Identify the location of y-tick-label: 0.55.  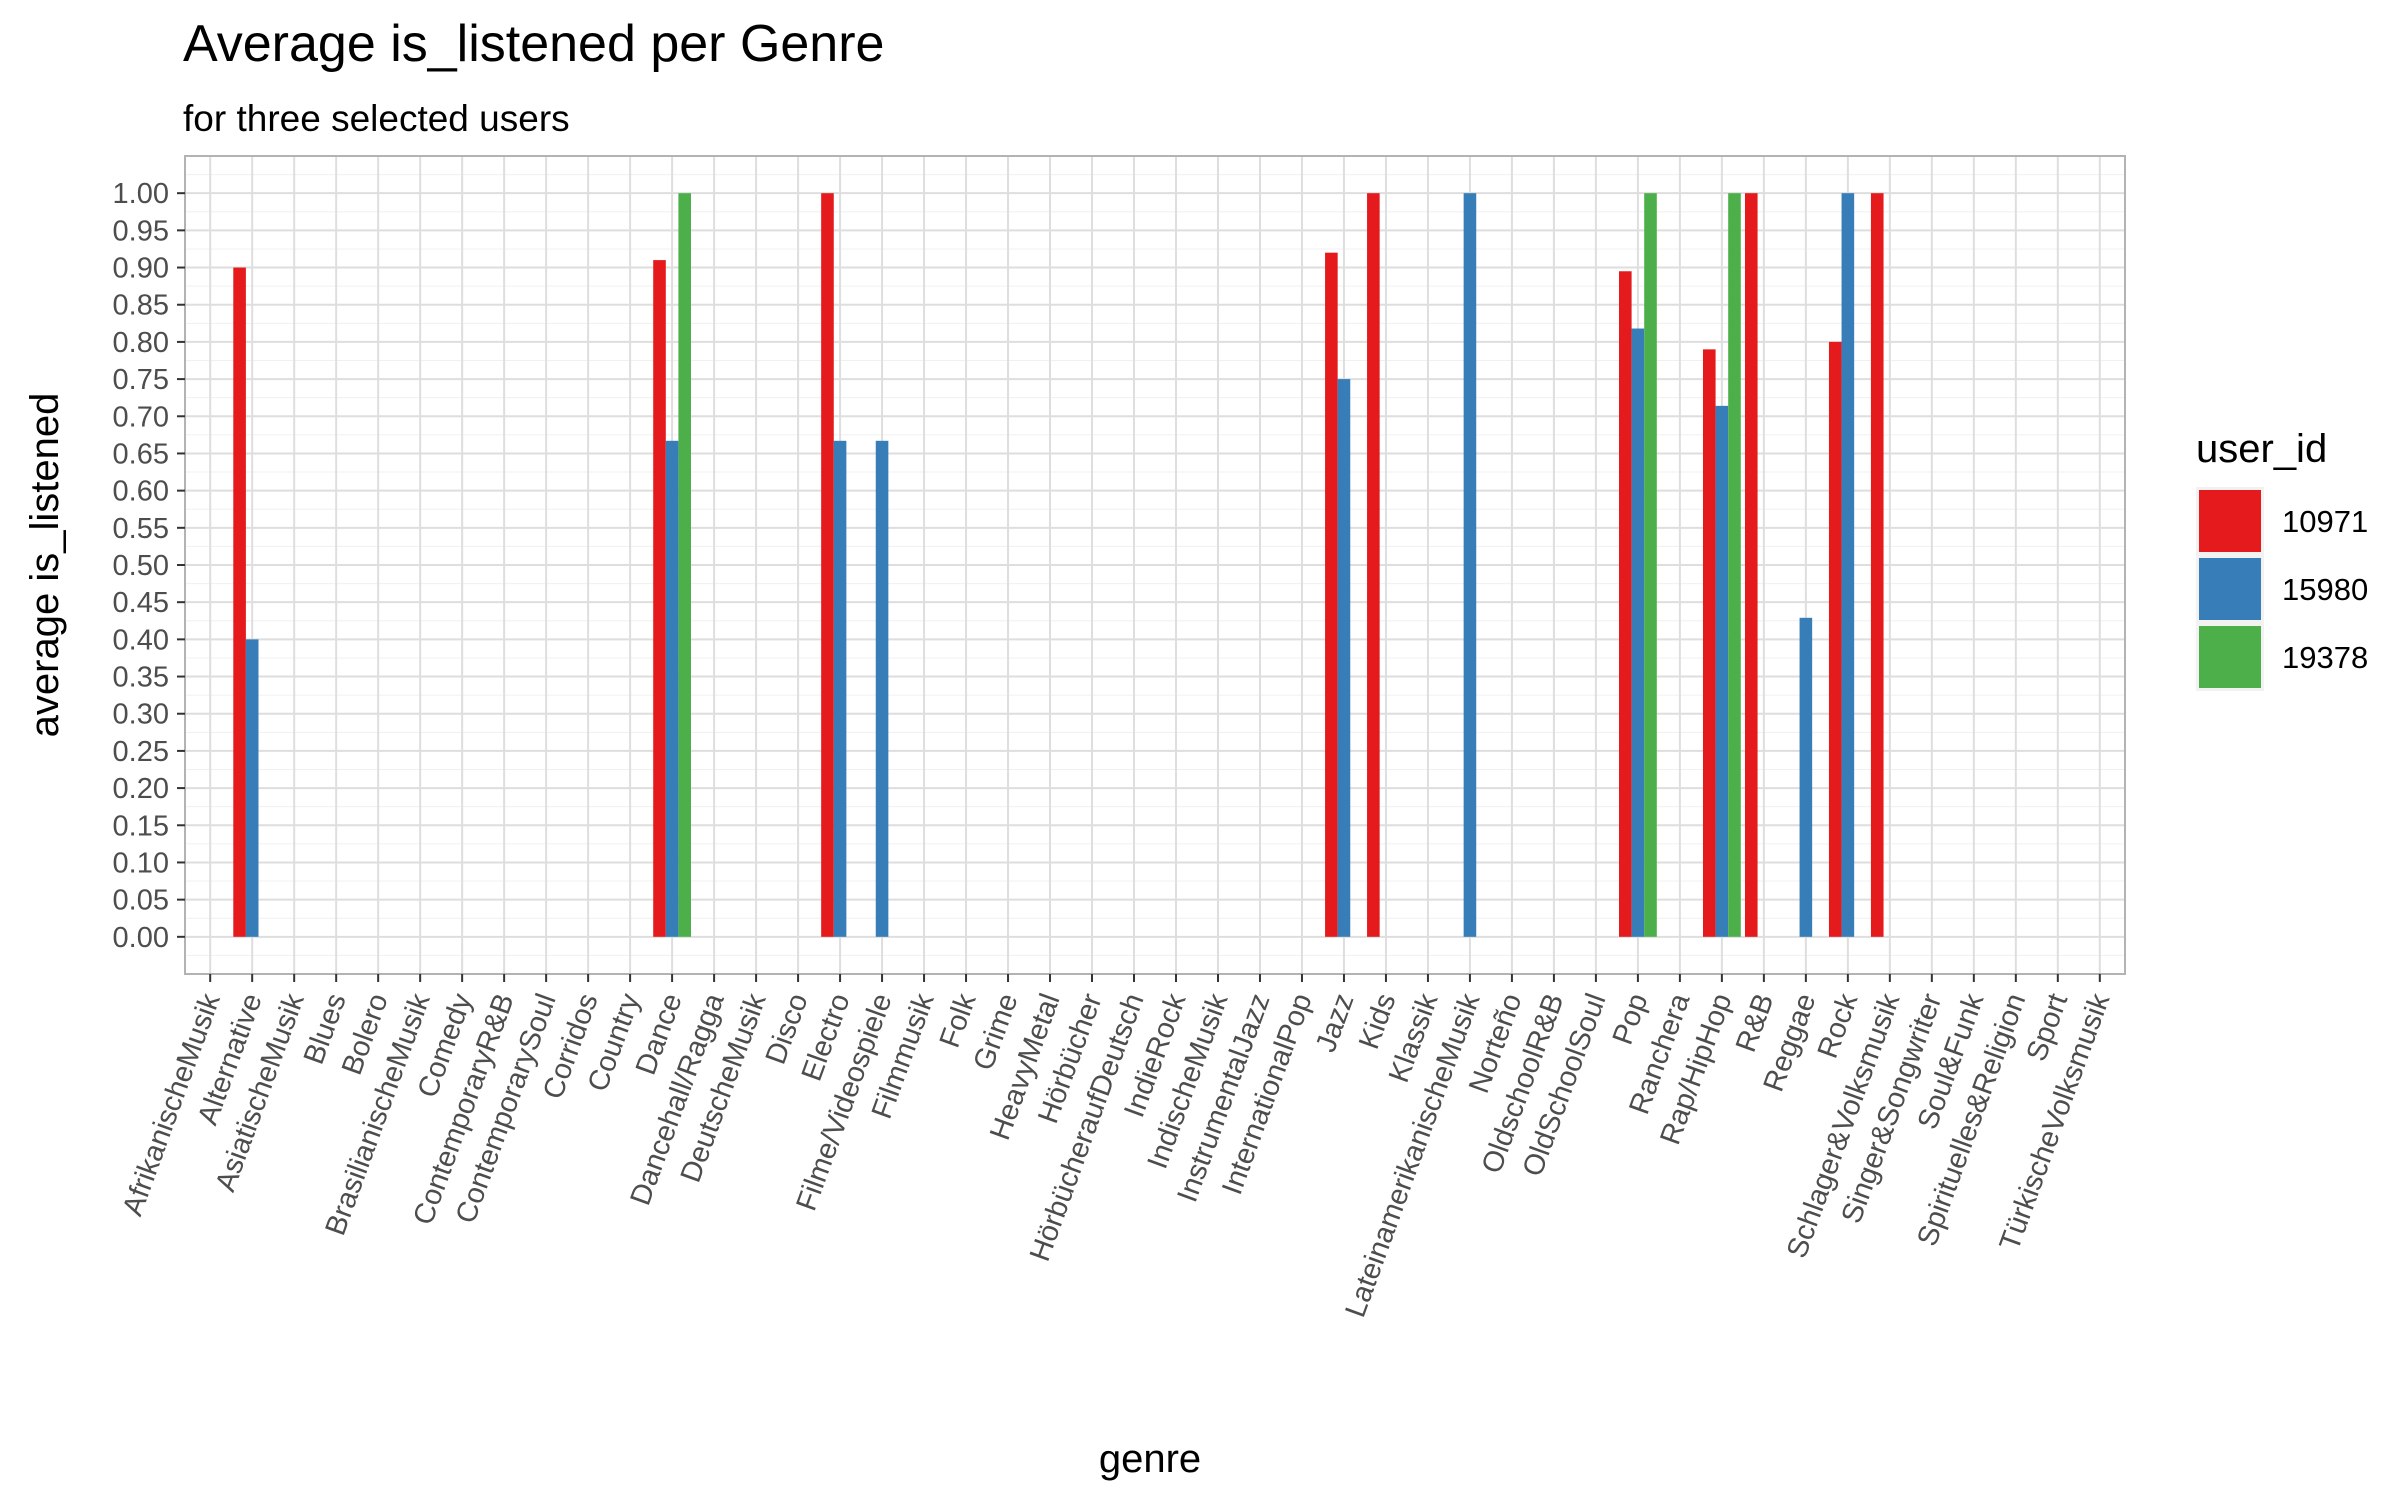
(141, 529).